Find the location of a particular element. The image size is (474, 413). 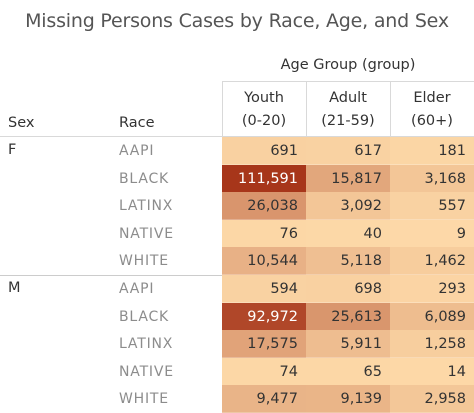

column-group-header: Age Group (group) is located at coordinates (348, 65).